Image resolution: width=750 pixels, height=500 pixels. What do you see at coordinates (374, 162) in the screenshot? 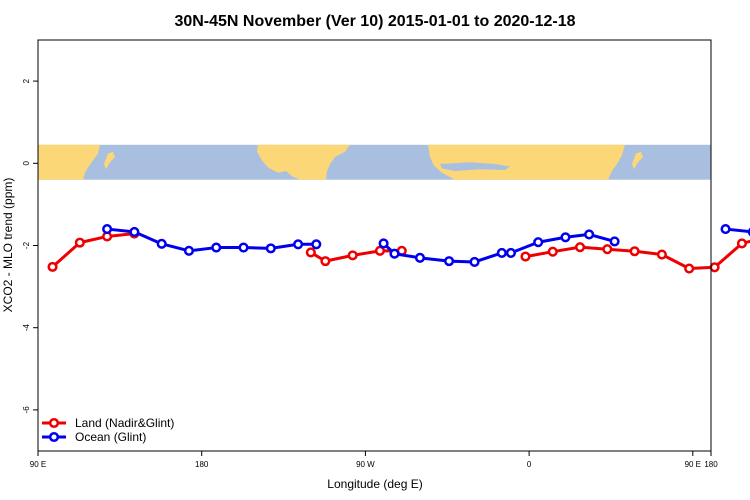
I see `world-map-band` at bounding box center [374, 162].